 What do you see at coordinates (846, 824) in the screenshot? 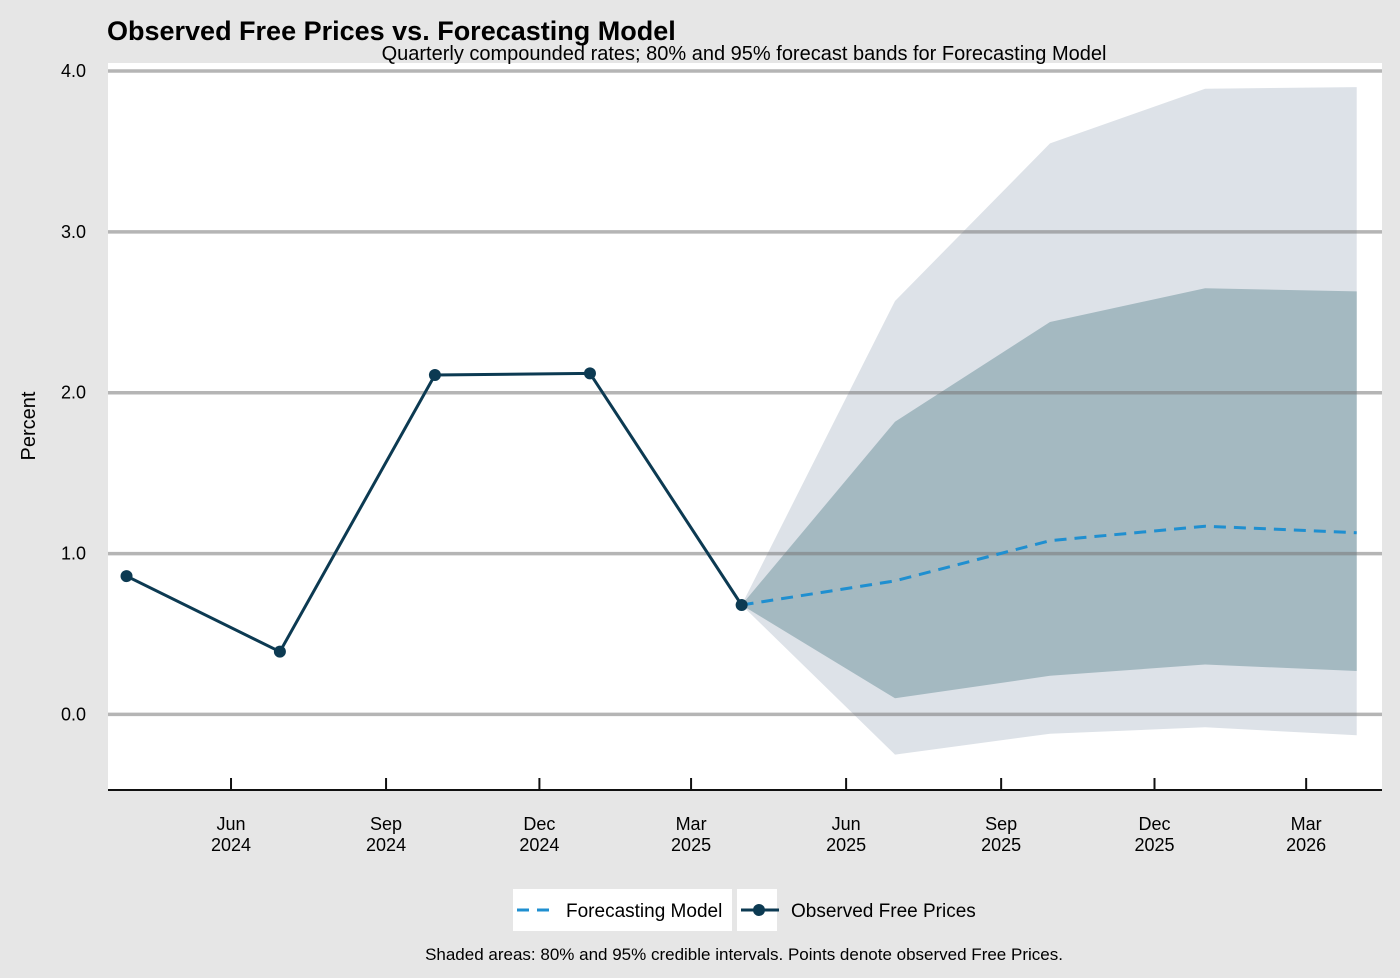
I see `x-tick-label-month-4: Jun` at bounding box center [846, 824].